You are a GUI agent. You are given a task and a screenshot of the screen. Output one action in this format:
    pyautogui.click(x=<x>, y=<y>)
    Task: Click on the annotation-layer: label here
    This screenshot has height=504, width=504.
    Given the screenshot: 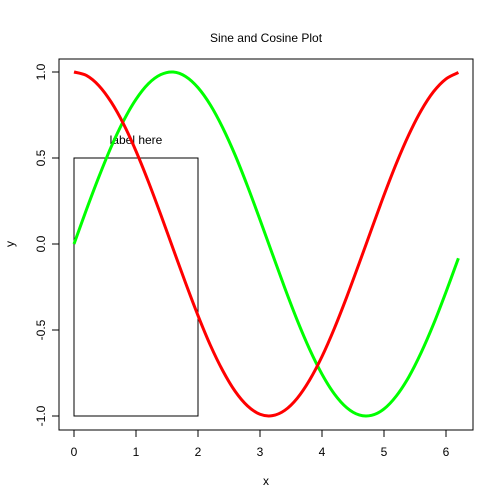 What is the action you would take?
    pyautogui.click(x=136, y=275)
    